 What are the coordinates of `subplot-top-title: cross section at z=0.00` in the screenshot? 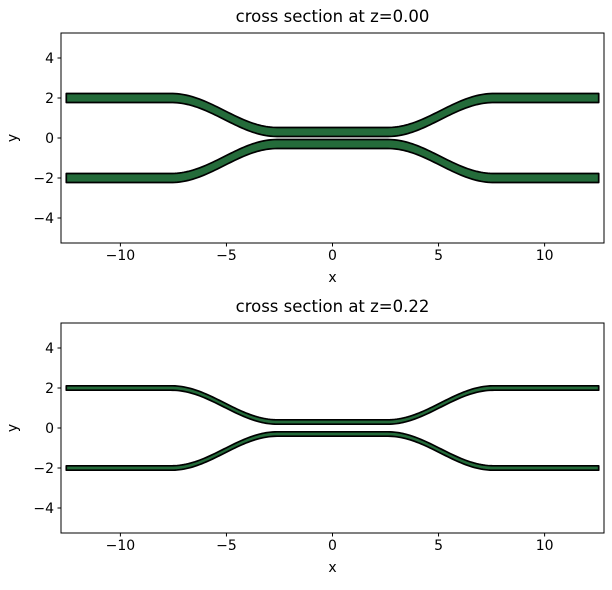 It's located at (332, 16).